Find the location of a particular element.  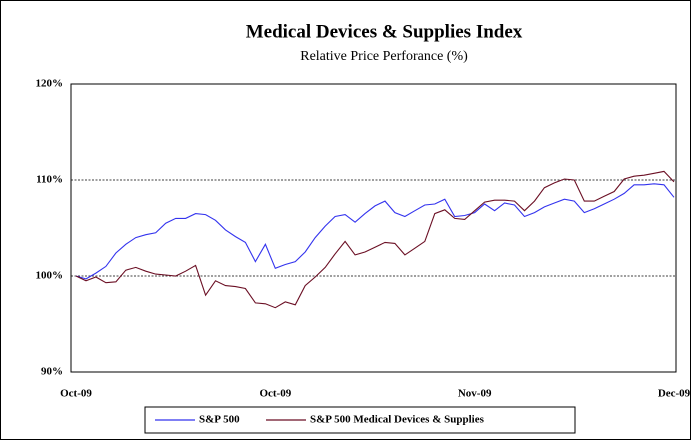

legend-label: S&P 500 Medical Devices & Supplies is located at coordinates (397, 420).